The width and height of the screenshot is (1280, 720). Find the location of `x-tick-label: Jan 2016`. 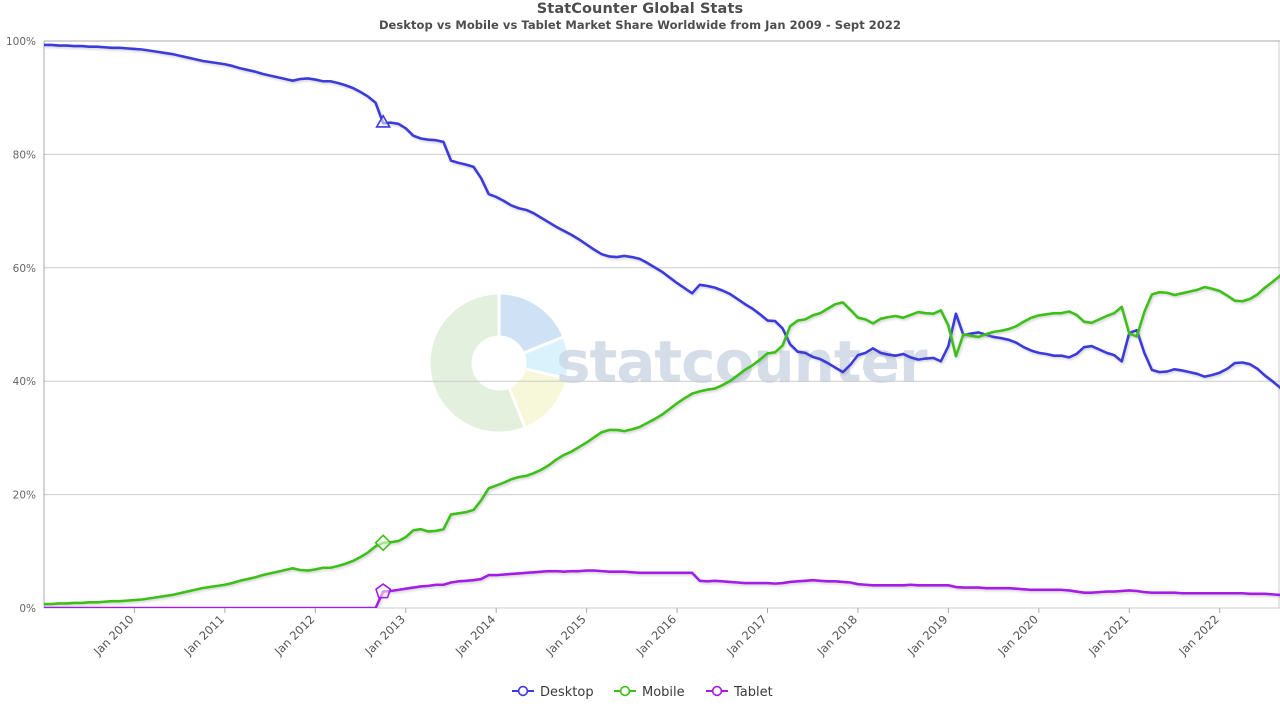

x-tick-label: Jan 2016 is located at coordinates (656, 635).